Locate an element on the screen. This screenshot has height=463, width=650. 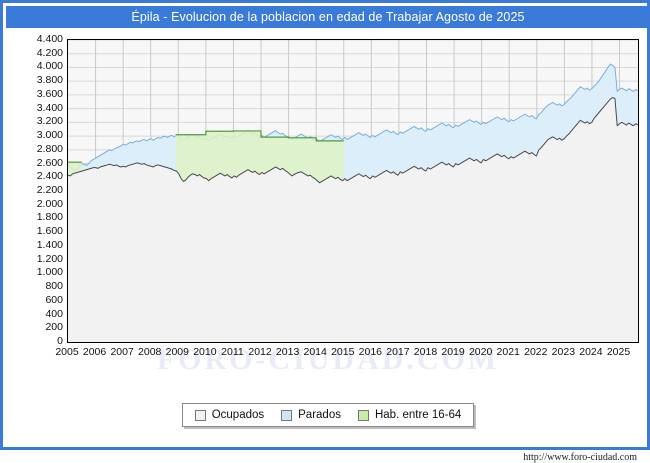
y-axis-tick-label: 4.400 is located at coordinates (49, 39).